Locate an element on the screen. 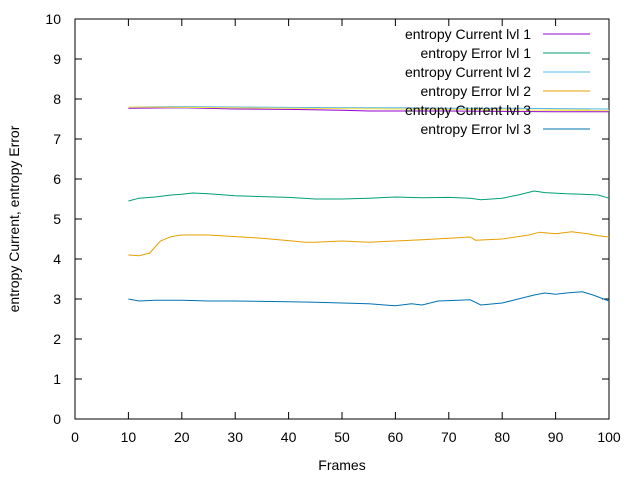 This screenshot has height=480, width=640. x-tick-label: 10 is located at coordinates (129, 437).